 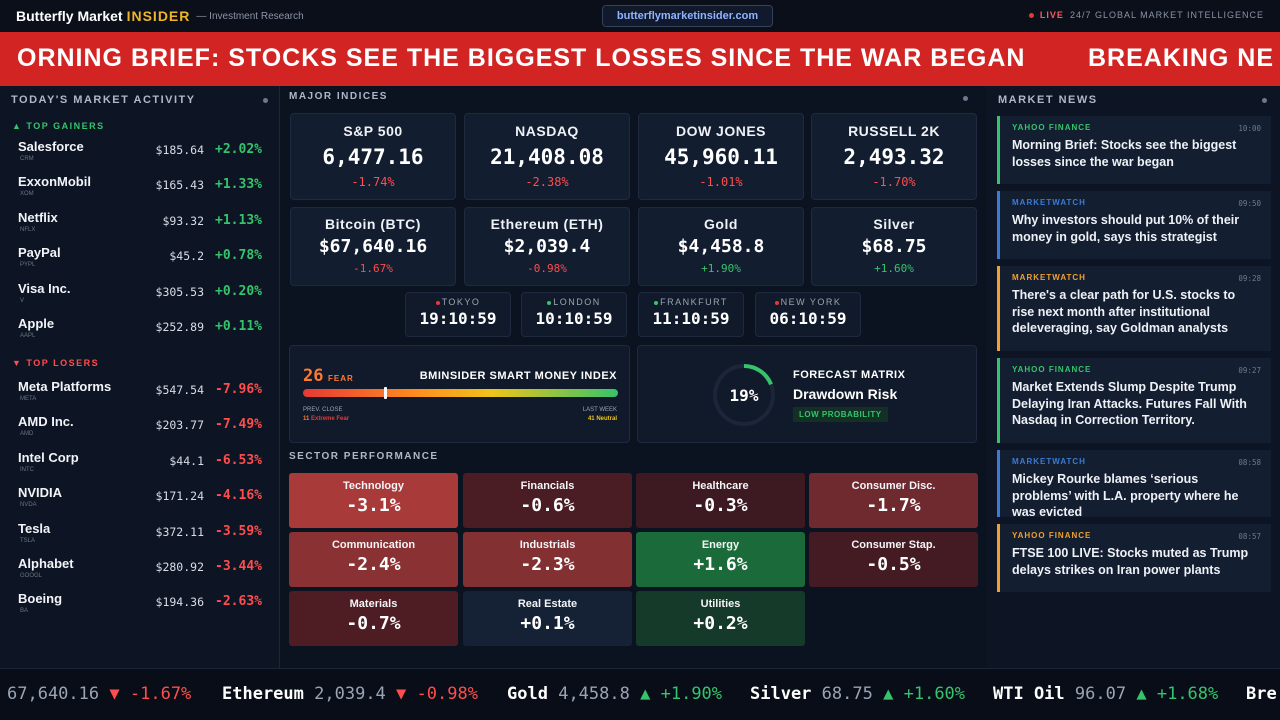 I want to click on index-card-russell: RUSSELL 2K 2,493.32 -1.70%, so click(x=894, y=156).